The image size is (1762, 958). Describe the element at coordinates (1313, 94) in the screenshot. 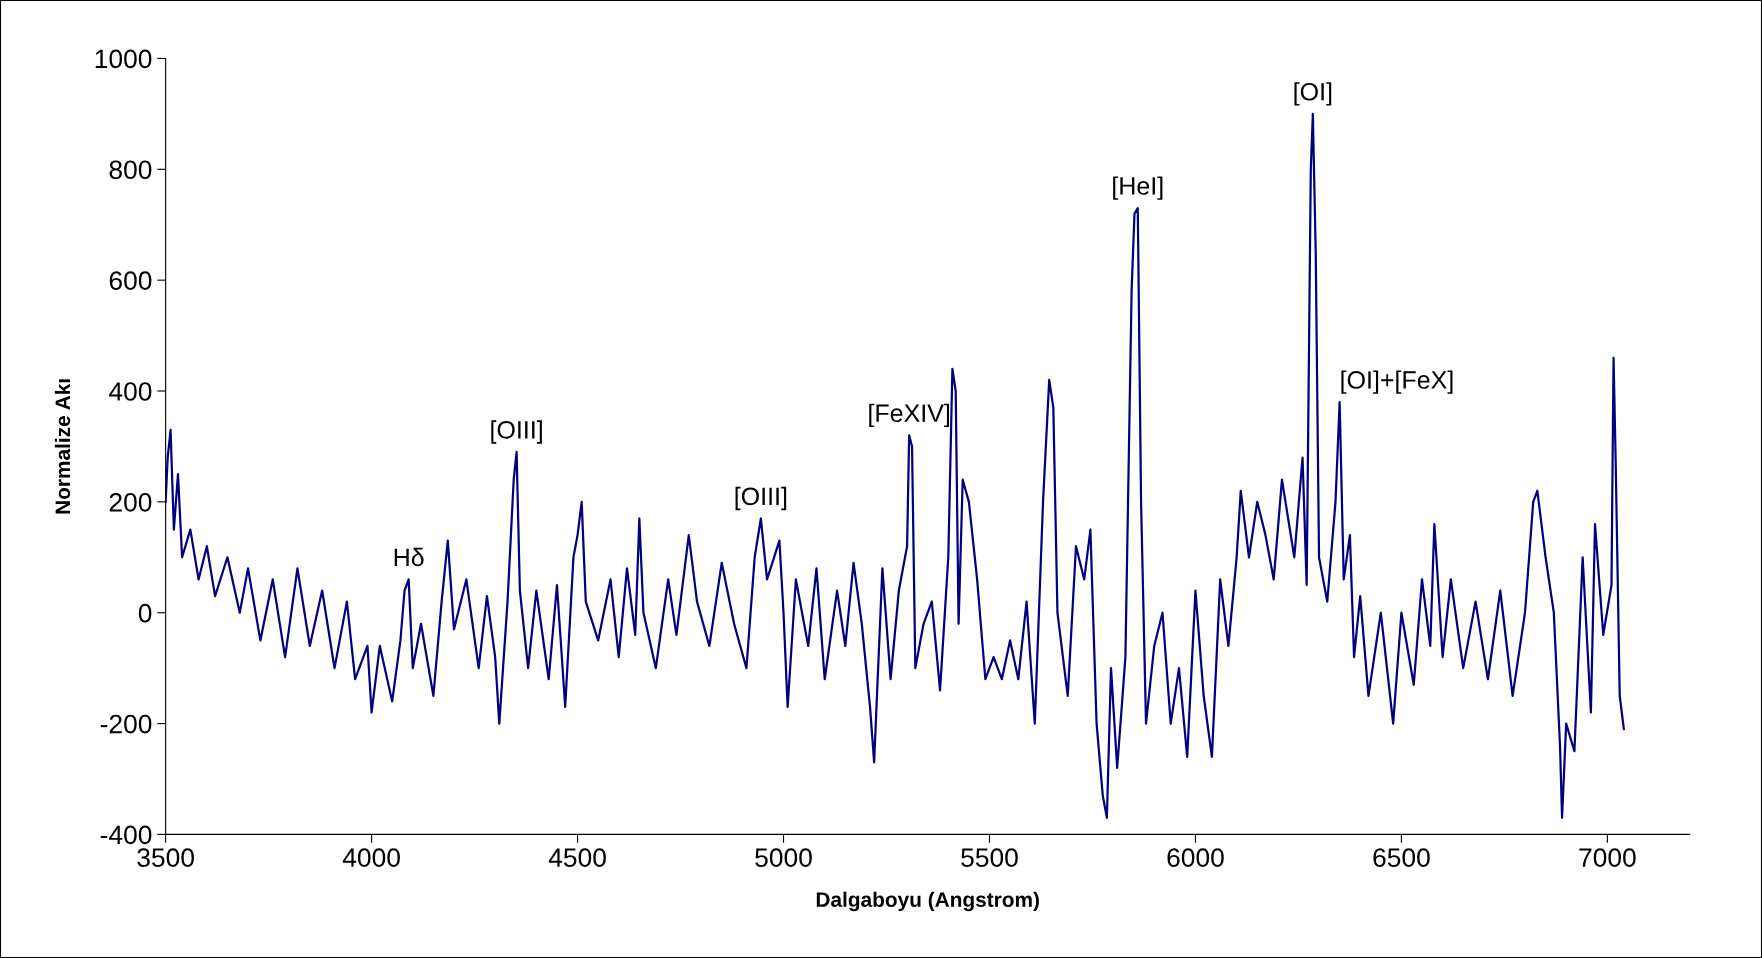

I see `annotation: [OI]` at that location.